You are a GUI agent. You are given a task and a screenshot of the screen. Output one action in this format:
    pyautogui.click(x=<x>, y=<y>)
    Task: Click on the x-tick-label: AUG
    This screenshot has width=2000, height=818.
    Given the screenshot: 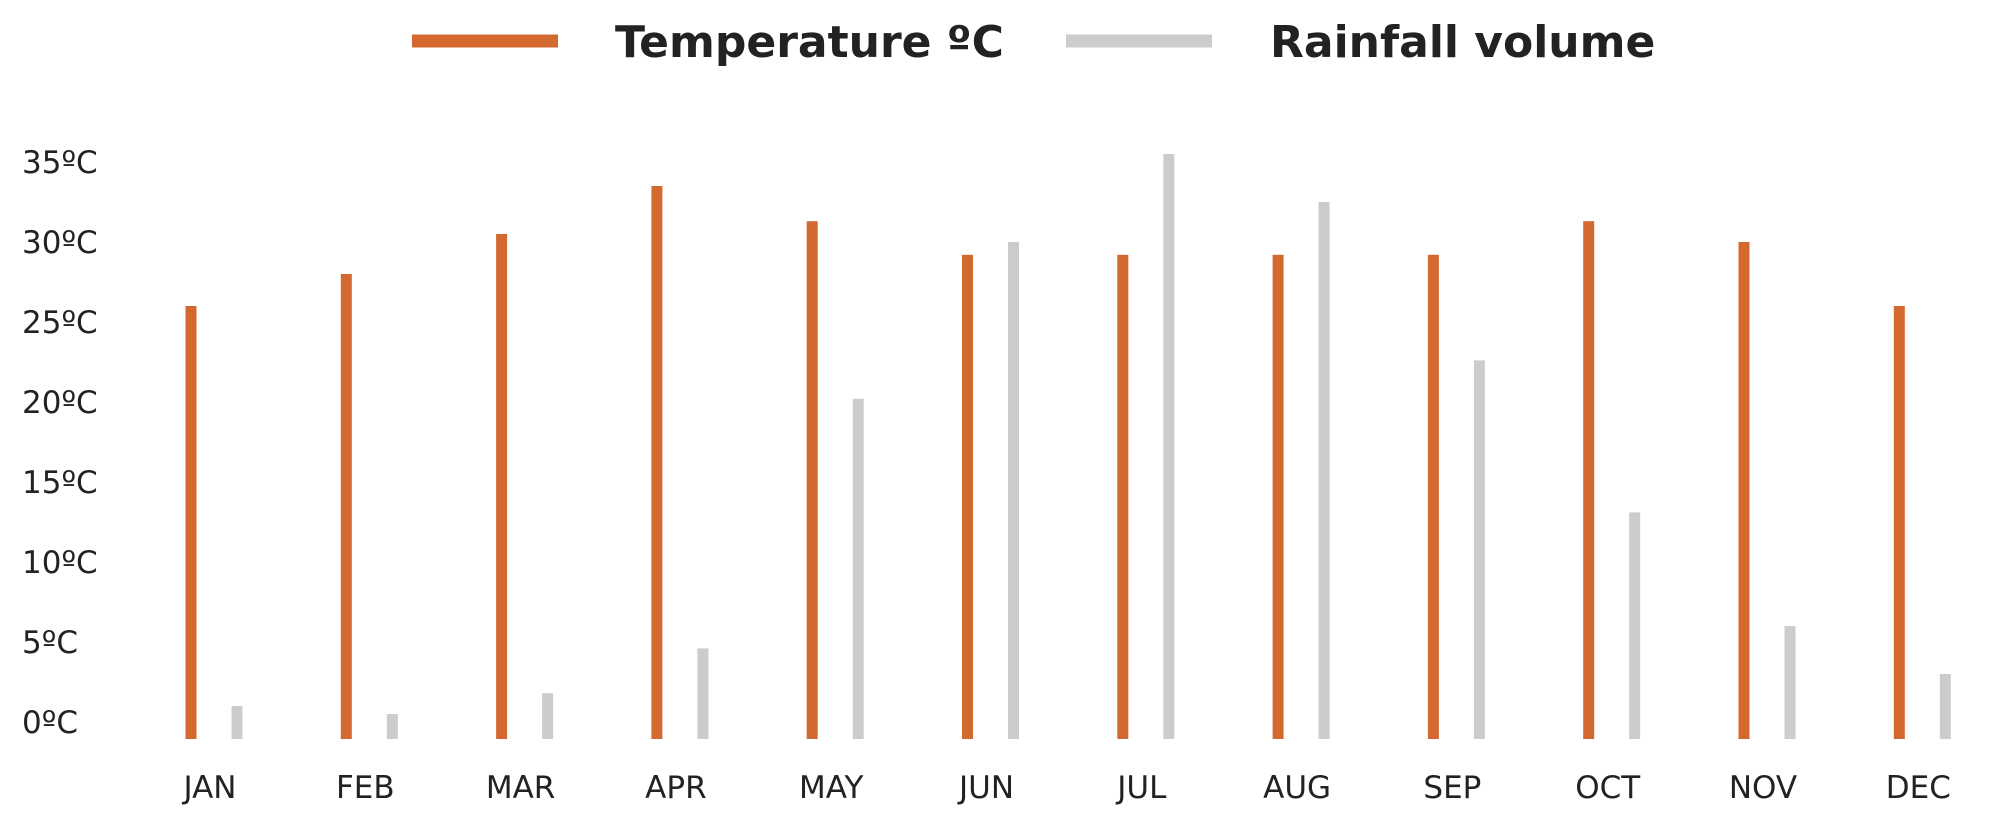 What is the action you would take?
    pyautogui.click(x=1297, y=788)
    